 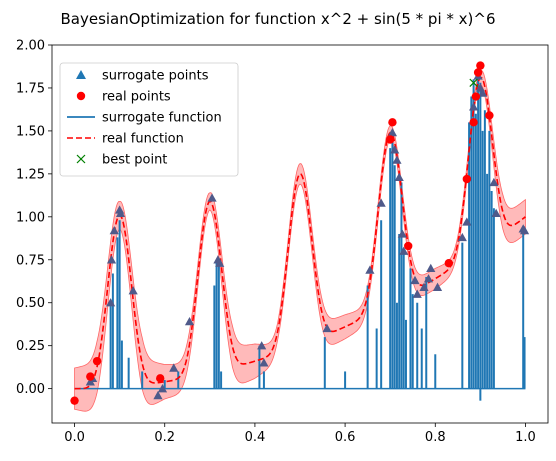 What do you see at coordinates (435, 437) in the screenshot?
I see `x-tick-label: 0.8` at bounding box center [435, 437].